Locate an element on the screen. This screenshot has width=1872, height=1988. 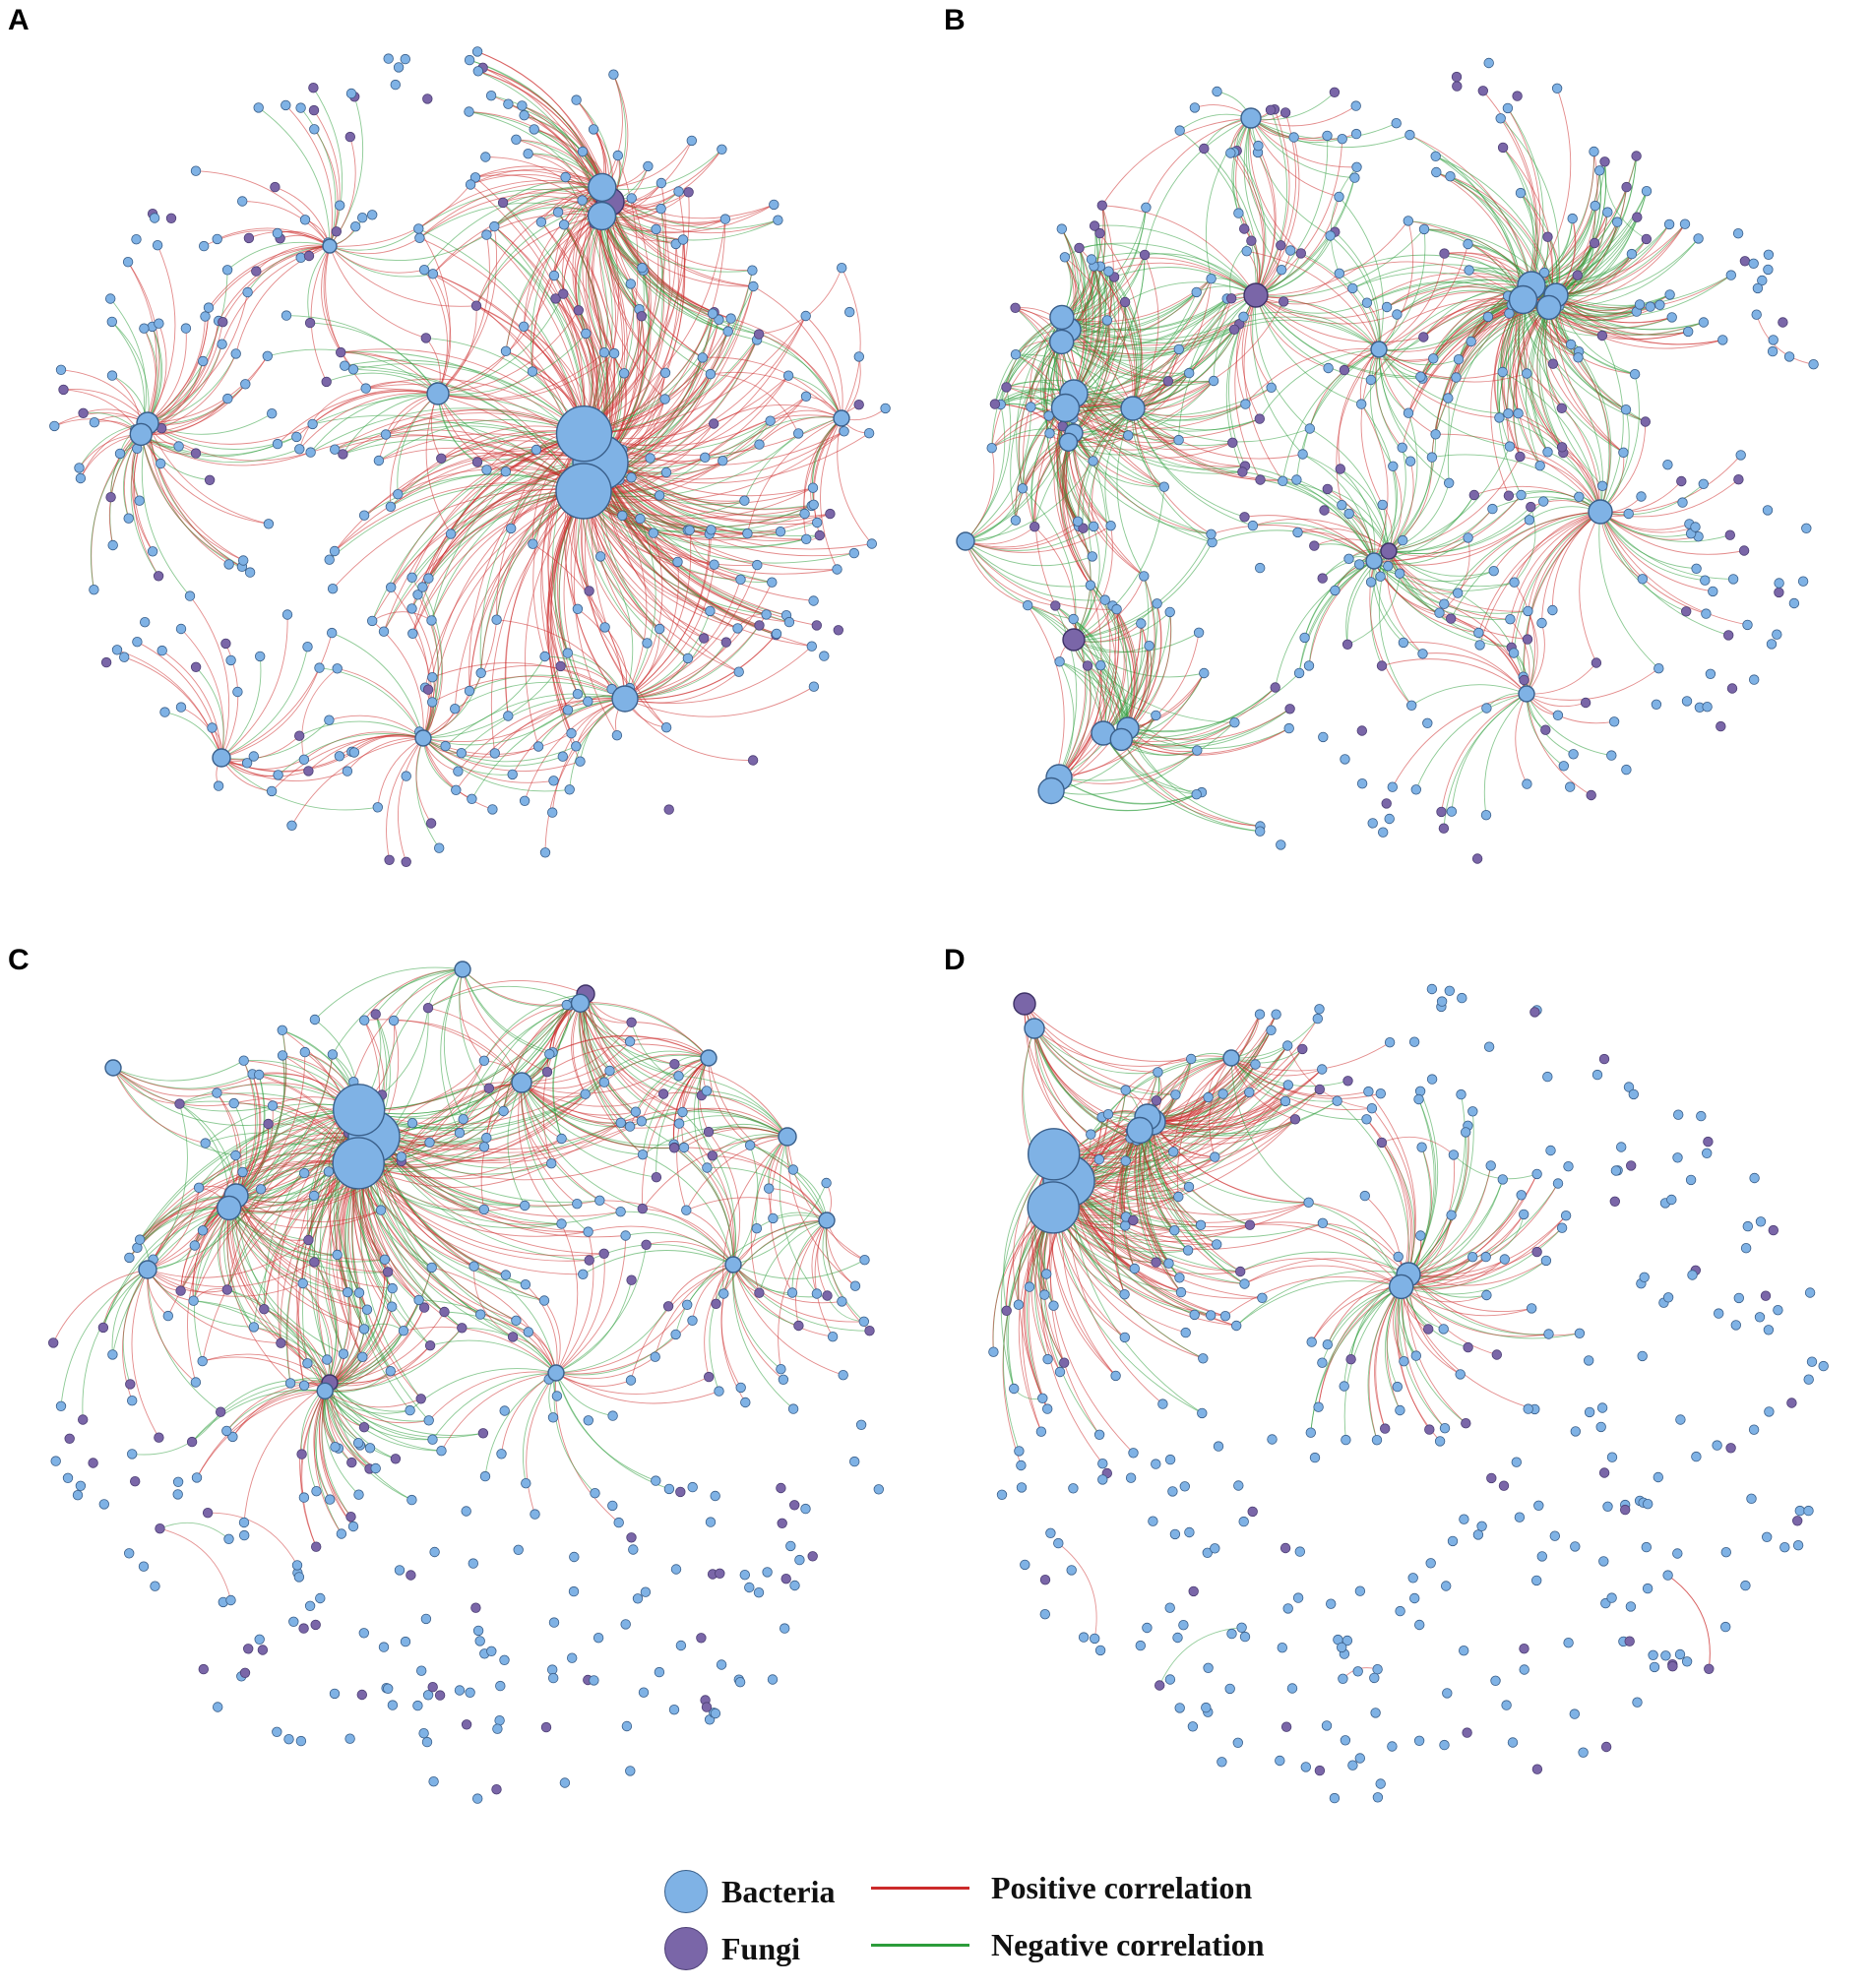
bacteria-hub-node is located at coordinates (1062, 318).